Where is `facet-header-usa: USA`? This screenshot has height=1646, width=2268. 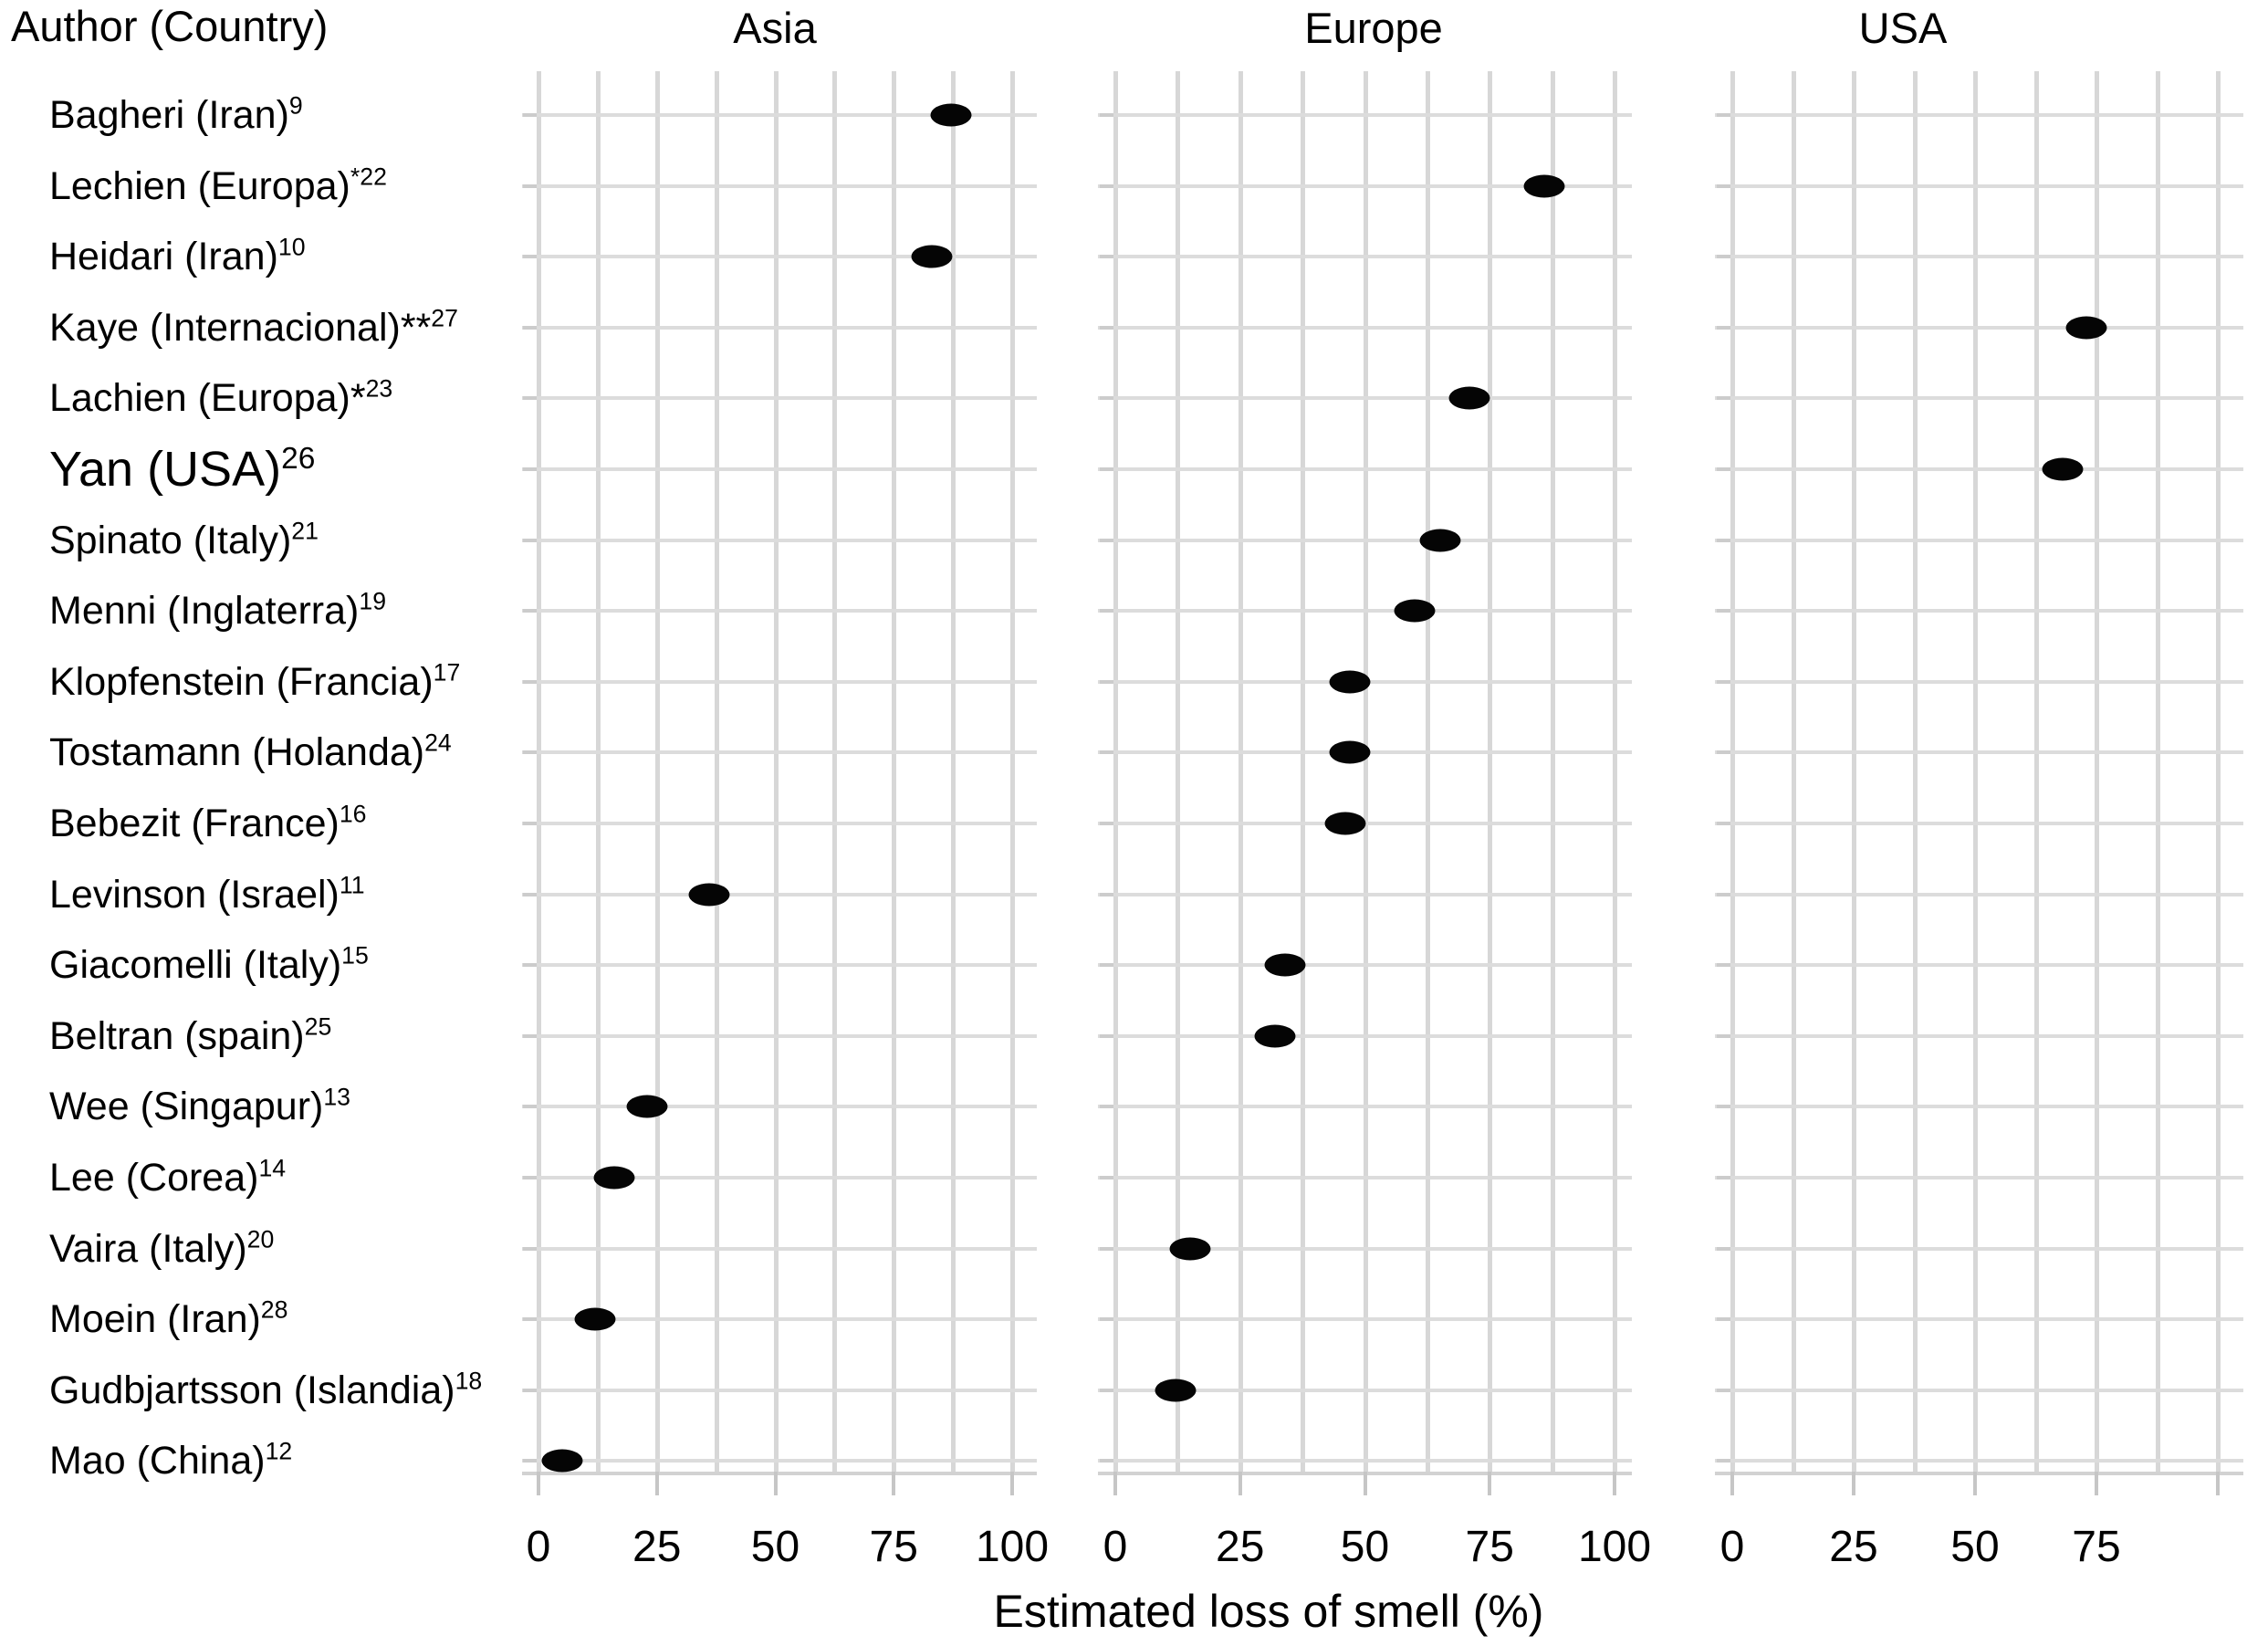
facet-header-usa: USA is located at coordinates (1903, 28).